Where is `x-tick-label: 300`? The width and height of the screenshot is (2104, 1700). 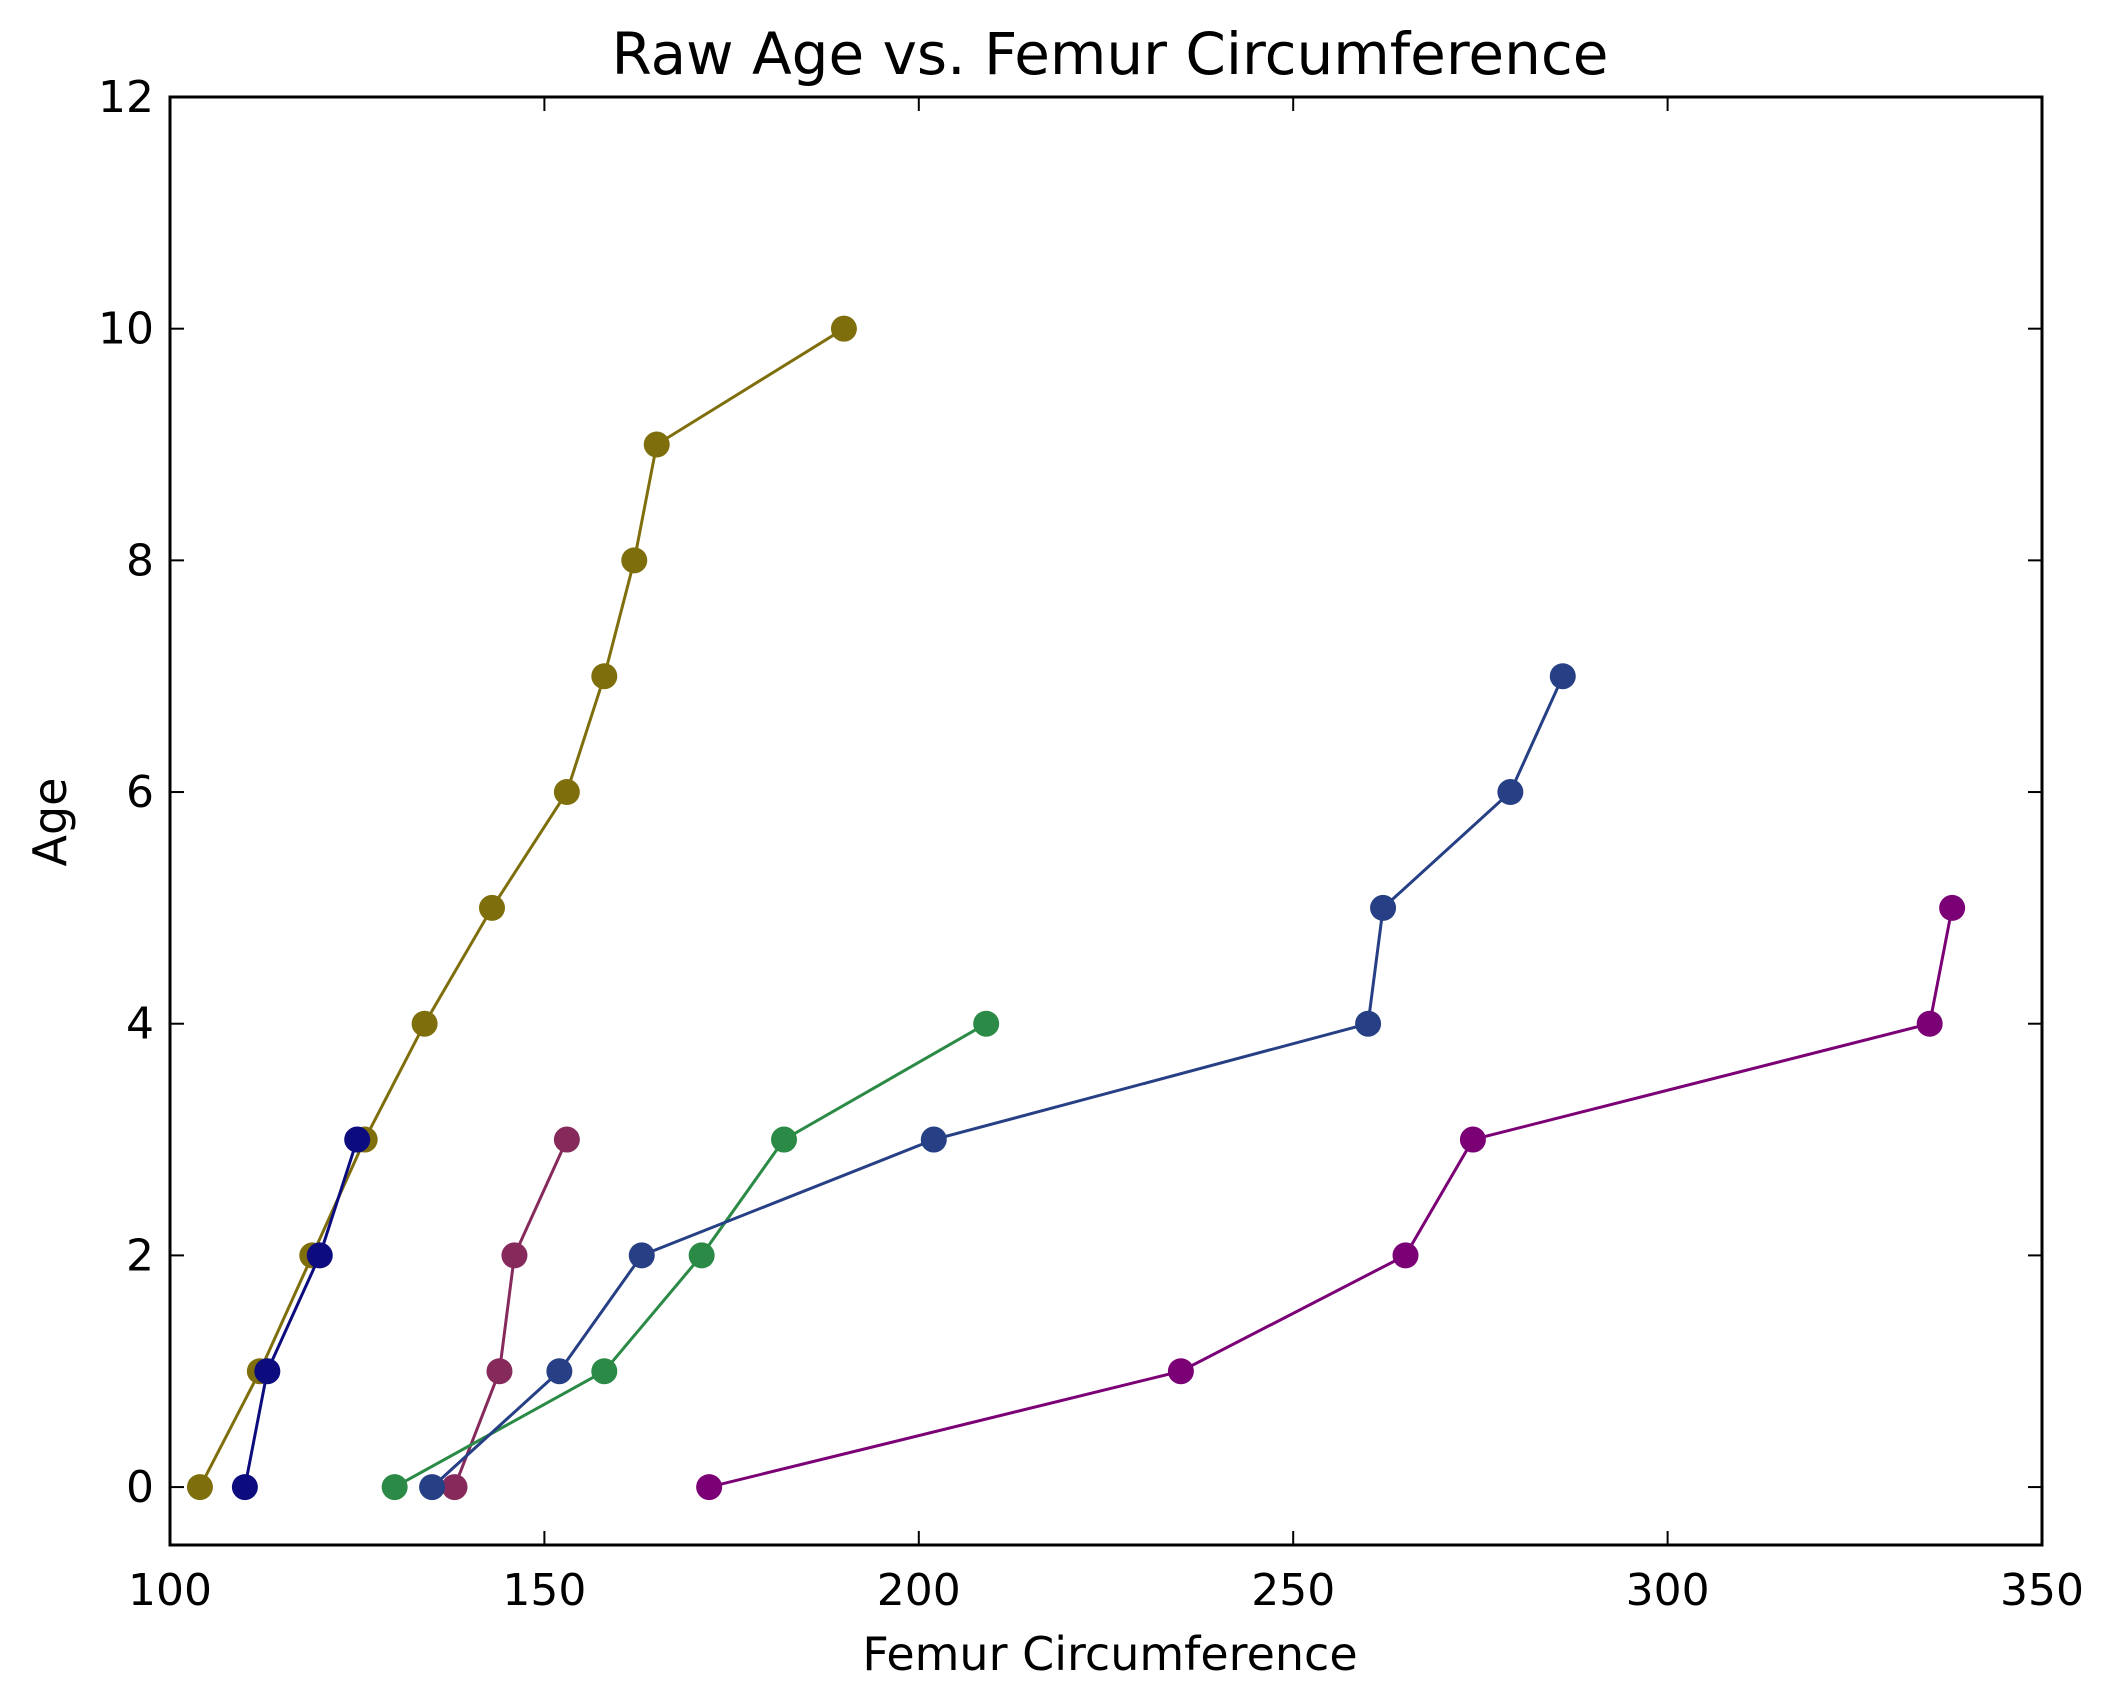 x-tick-label: 300 is located at coordinates (1668, 1590).